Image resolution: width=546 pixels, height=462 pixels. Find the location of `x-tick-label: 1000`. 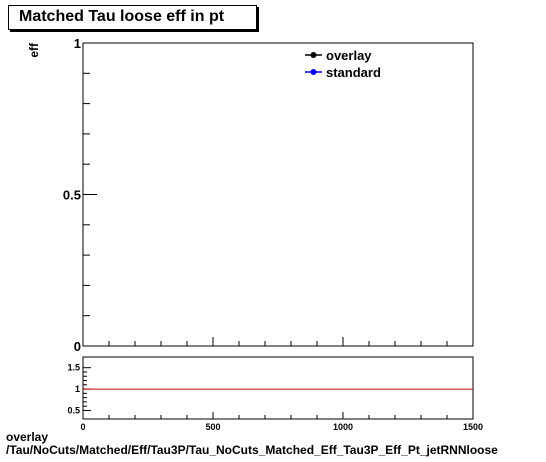

x-tick-label: 1000 is located at coordinates (343, 427).